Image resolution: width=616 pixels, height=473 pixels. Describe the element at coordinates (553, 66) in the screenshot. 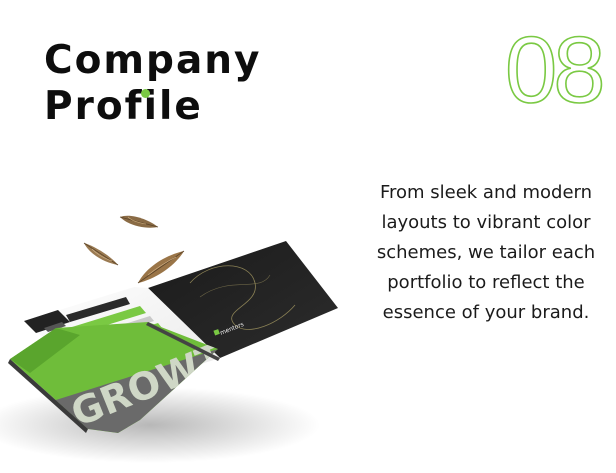

I see `section-number-text: 08` at that location.